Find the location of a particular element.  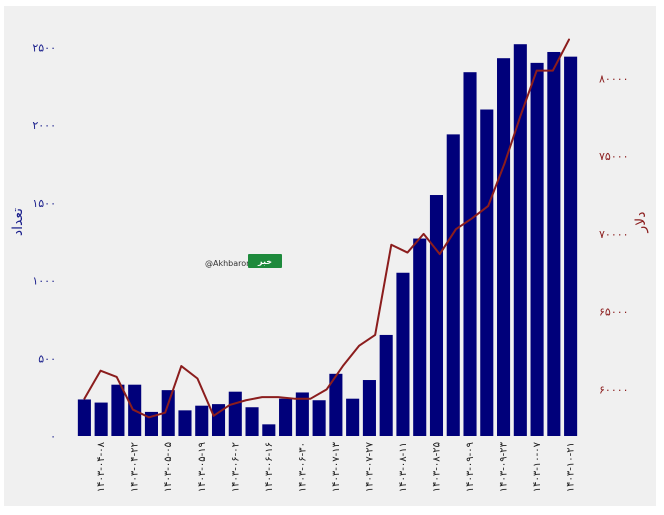

x-tick-label: ۱۴۰۳-۱۰-۰۷ is located at coordinates (537, 466).